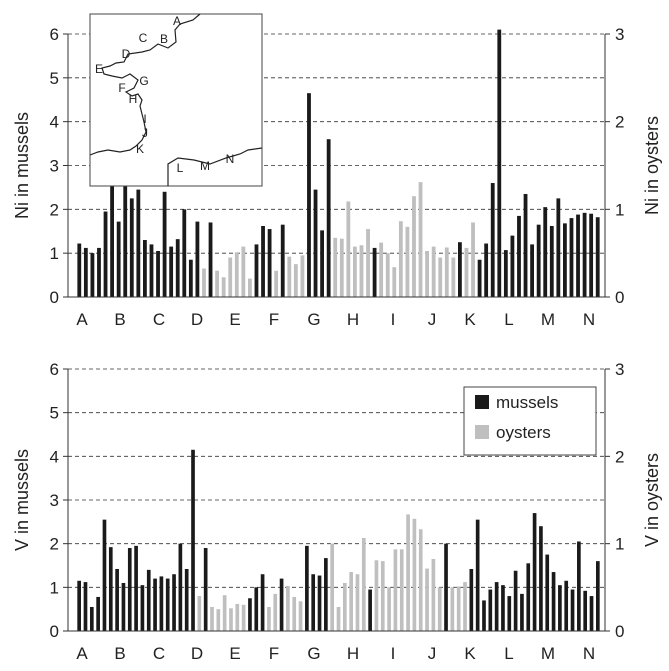 Image resolution: width=669 pixels, height=671 pixels. I want to click on y2-tick-label: 3, so click(619, 34).